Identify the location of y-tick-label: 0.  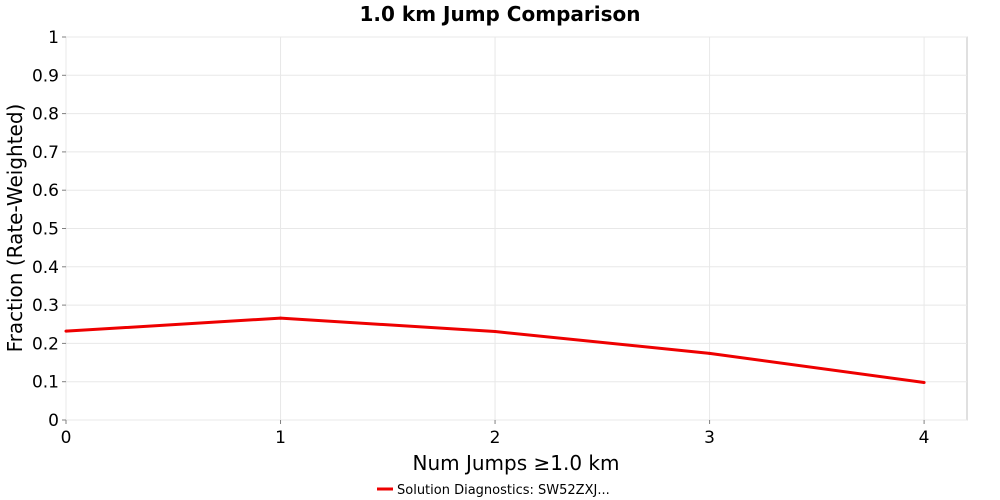
(53, 421).